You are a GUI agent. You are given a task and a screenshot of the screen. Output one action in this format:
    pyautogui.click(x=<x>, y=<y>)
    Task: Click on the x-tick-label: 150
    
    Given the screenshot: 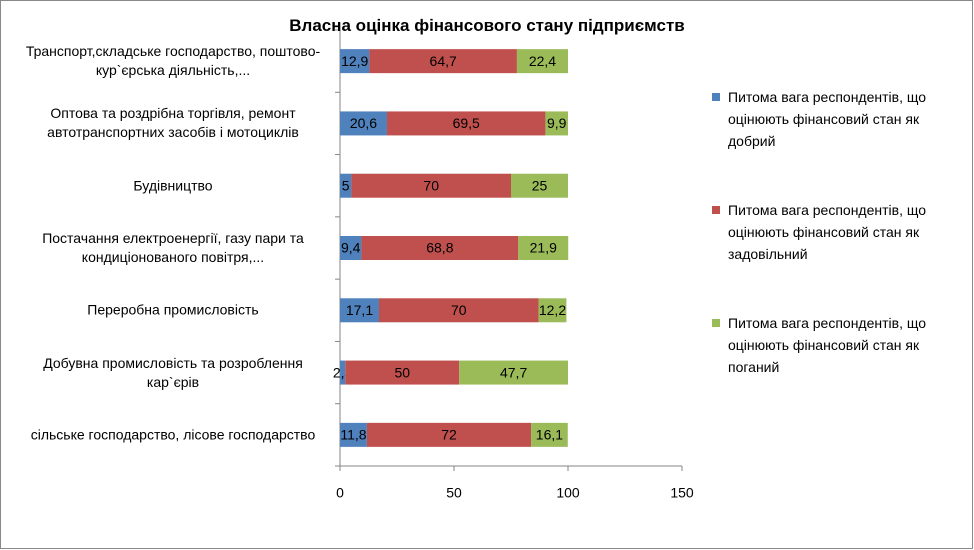 What is the action you would take?
    pyautogui.click(x=682, y=493)
    